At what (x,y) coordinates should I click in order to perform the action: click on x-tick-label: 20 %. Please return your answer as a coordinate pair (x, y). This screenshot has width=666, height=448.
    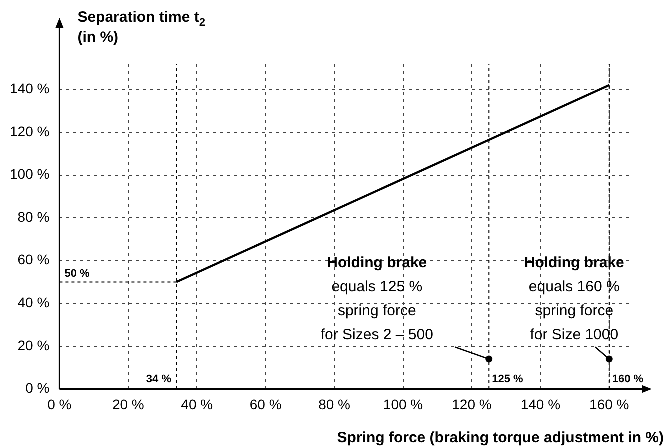
    Looking at the image, I should click on (128, 404).